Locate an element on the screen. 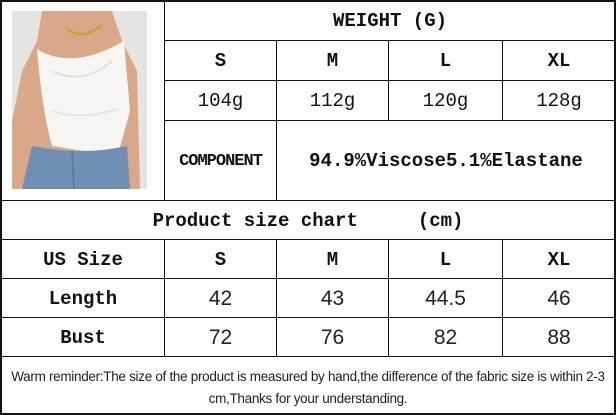  component-label: COMPONENT is located at coordinates (221, 161).